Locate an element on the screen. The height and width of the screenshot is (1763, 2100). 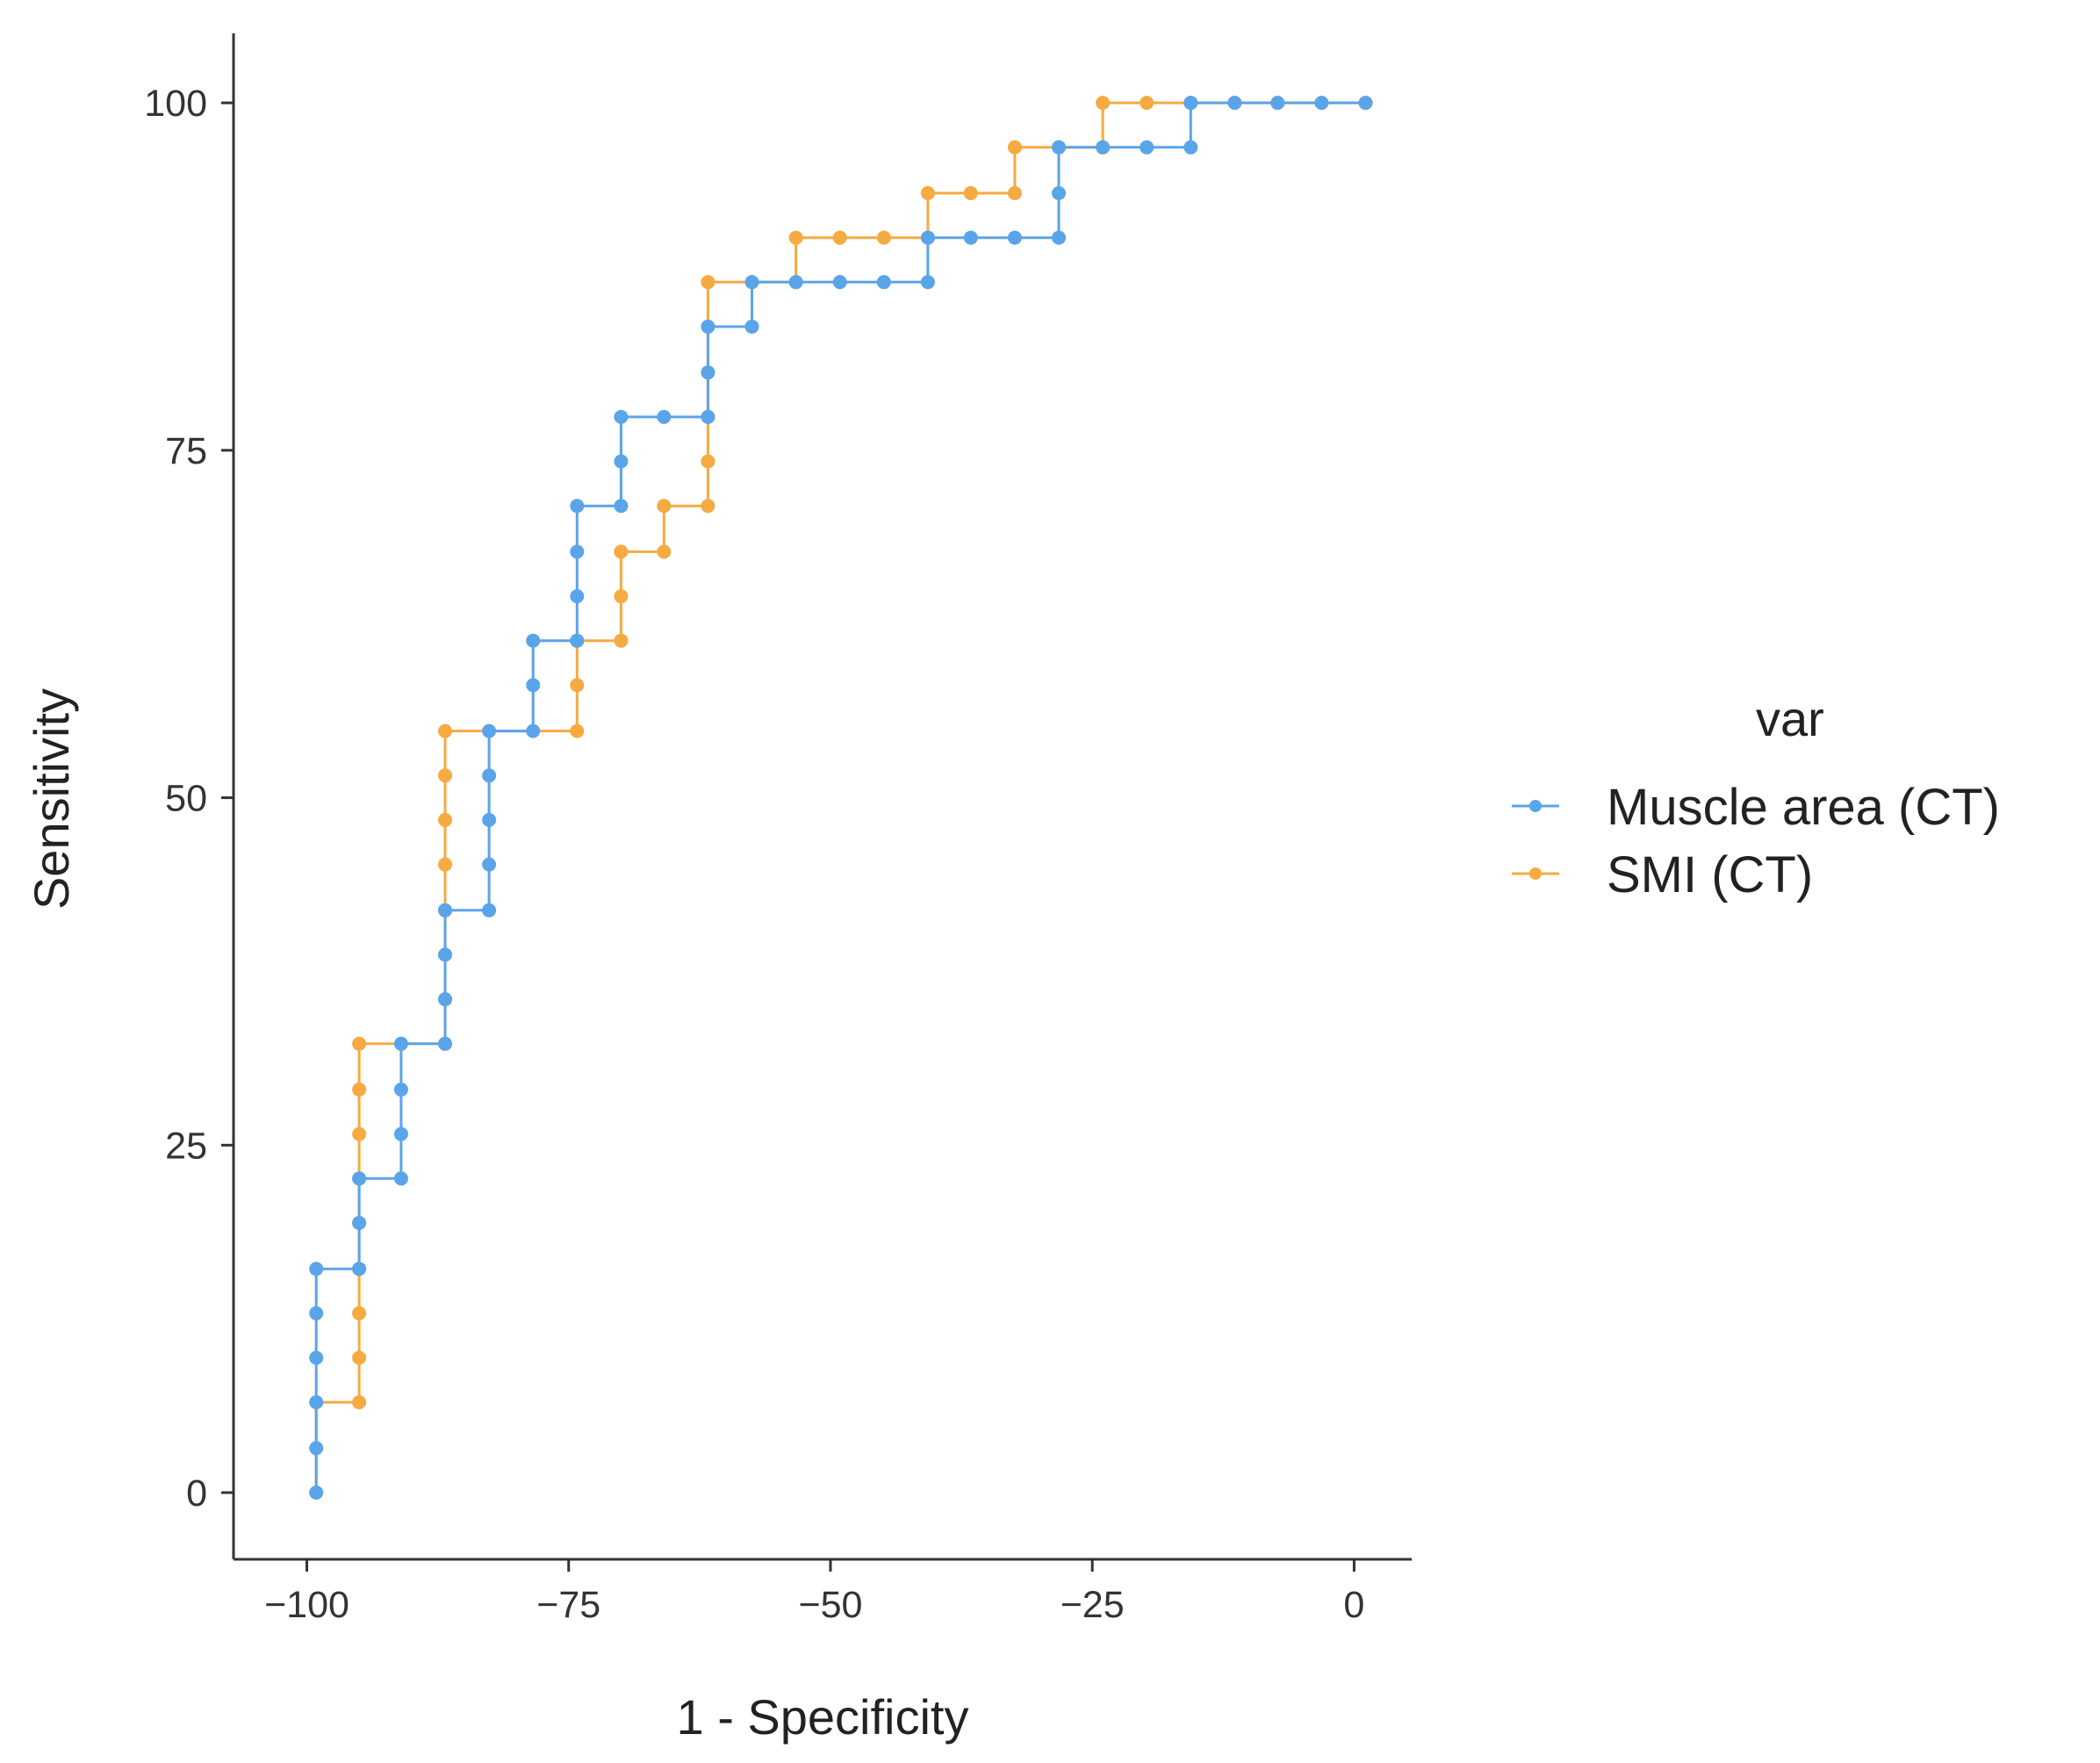
y-ticks: 0 25 50 75 100 is located at coordinates (189, 799).